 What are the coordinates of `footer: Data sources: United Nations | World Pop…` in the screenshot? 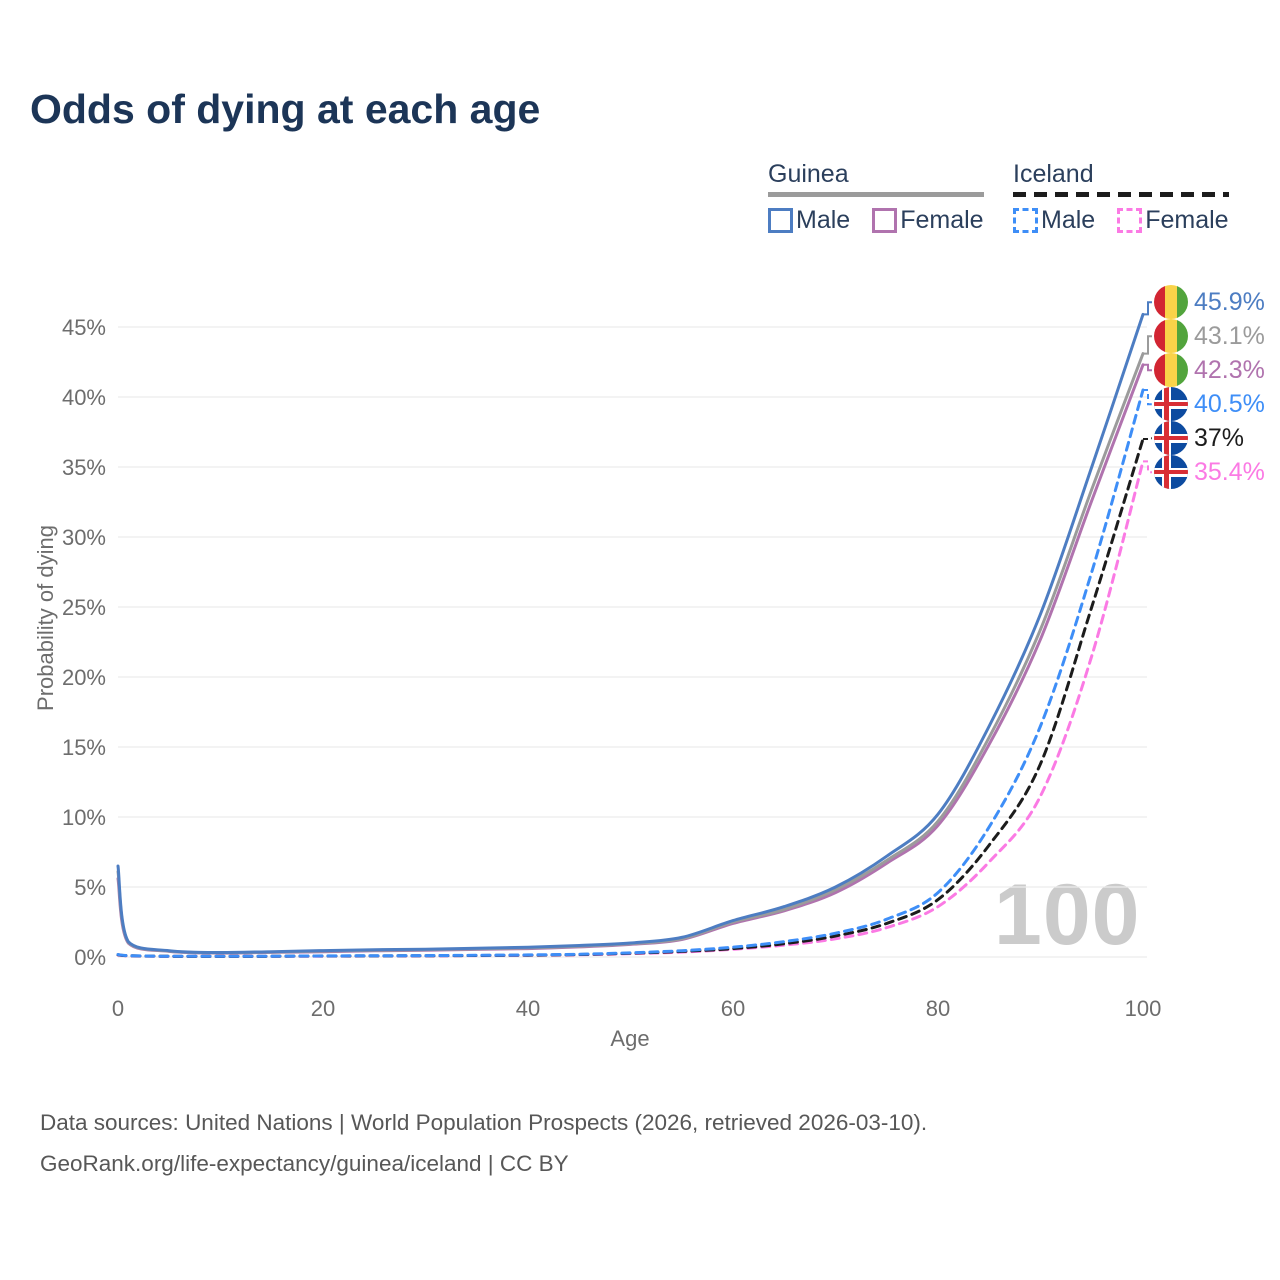 It's located at (483, 1143).